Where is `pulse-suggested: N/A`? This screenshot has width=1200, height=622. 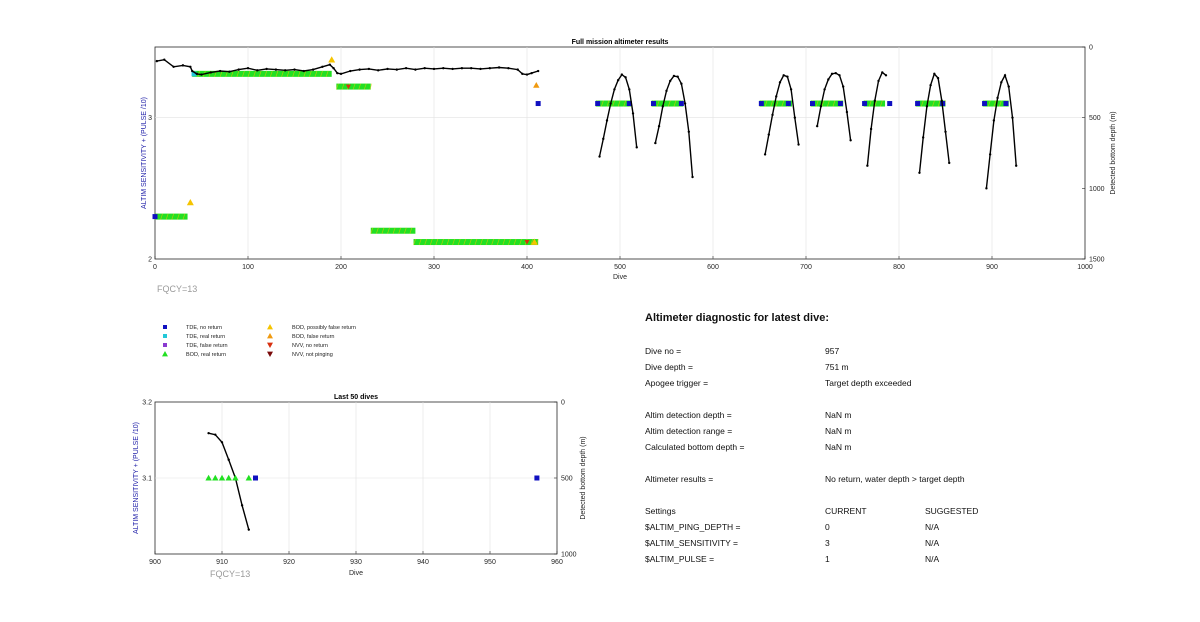 pulse-suggested: N/A is located at coordinates (932, 559).